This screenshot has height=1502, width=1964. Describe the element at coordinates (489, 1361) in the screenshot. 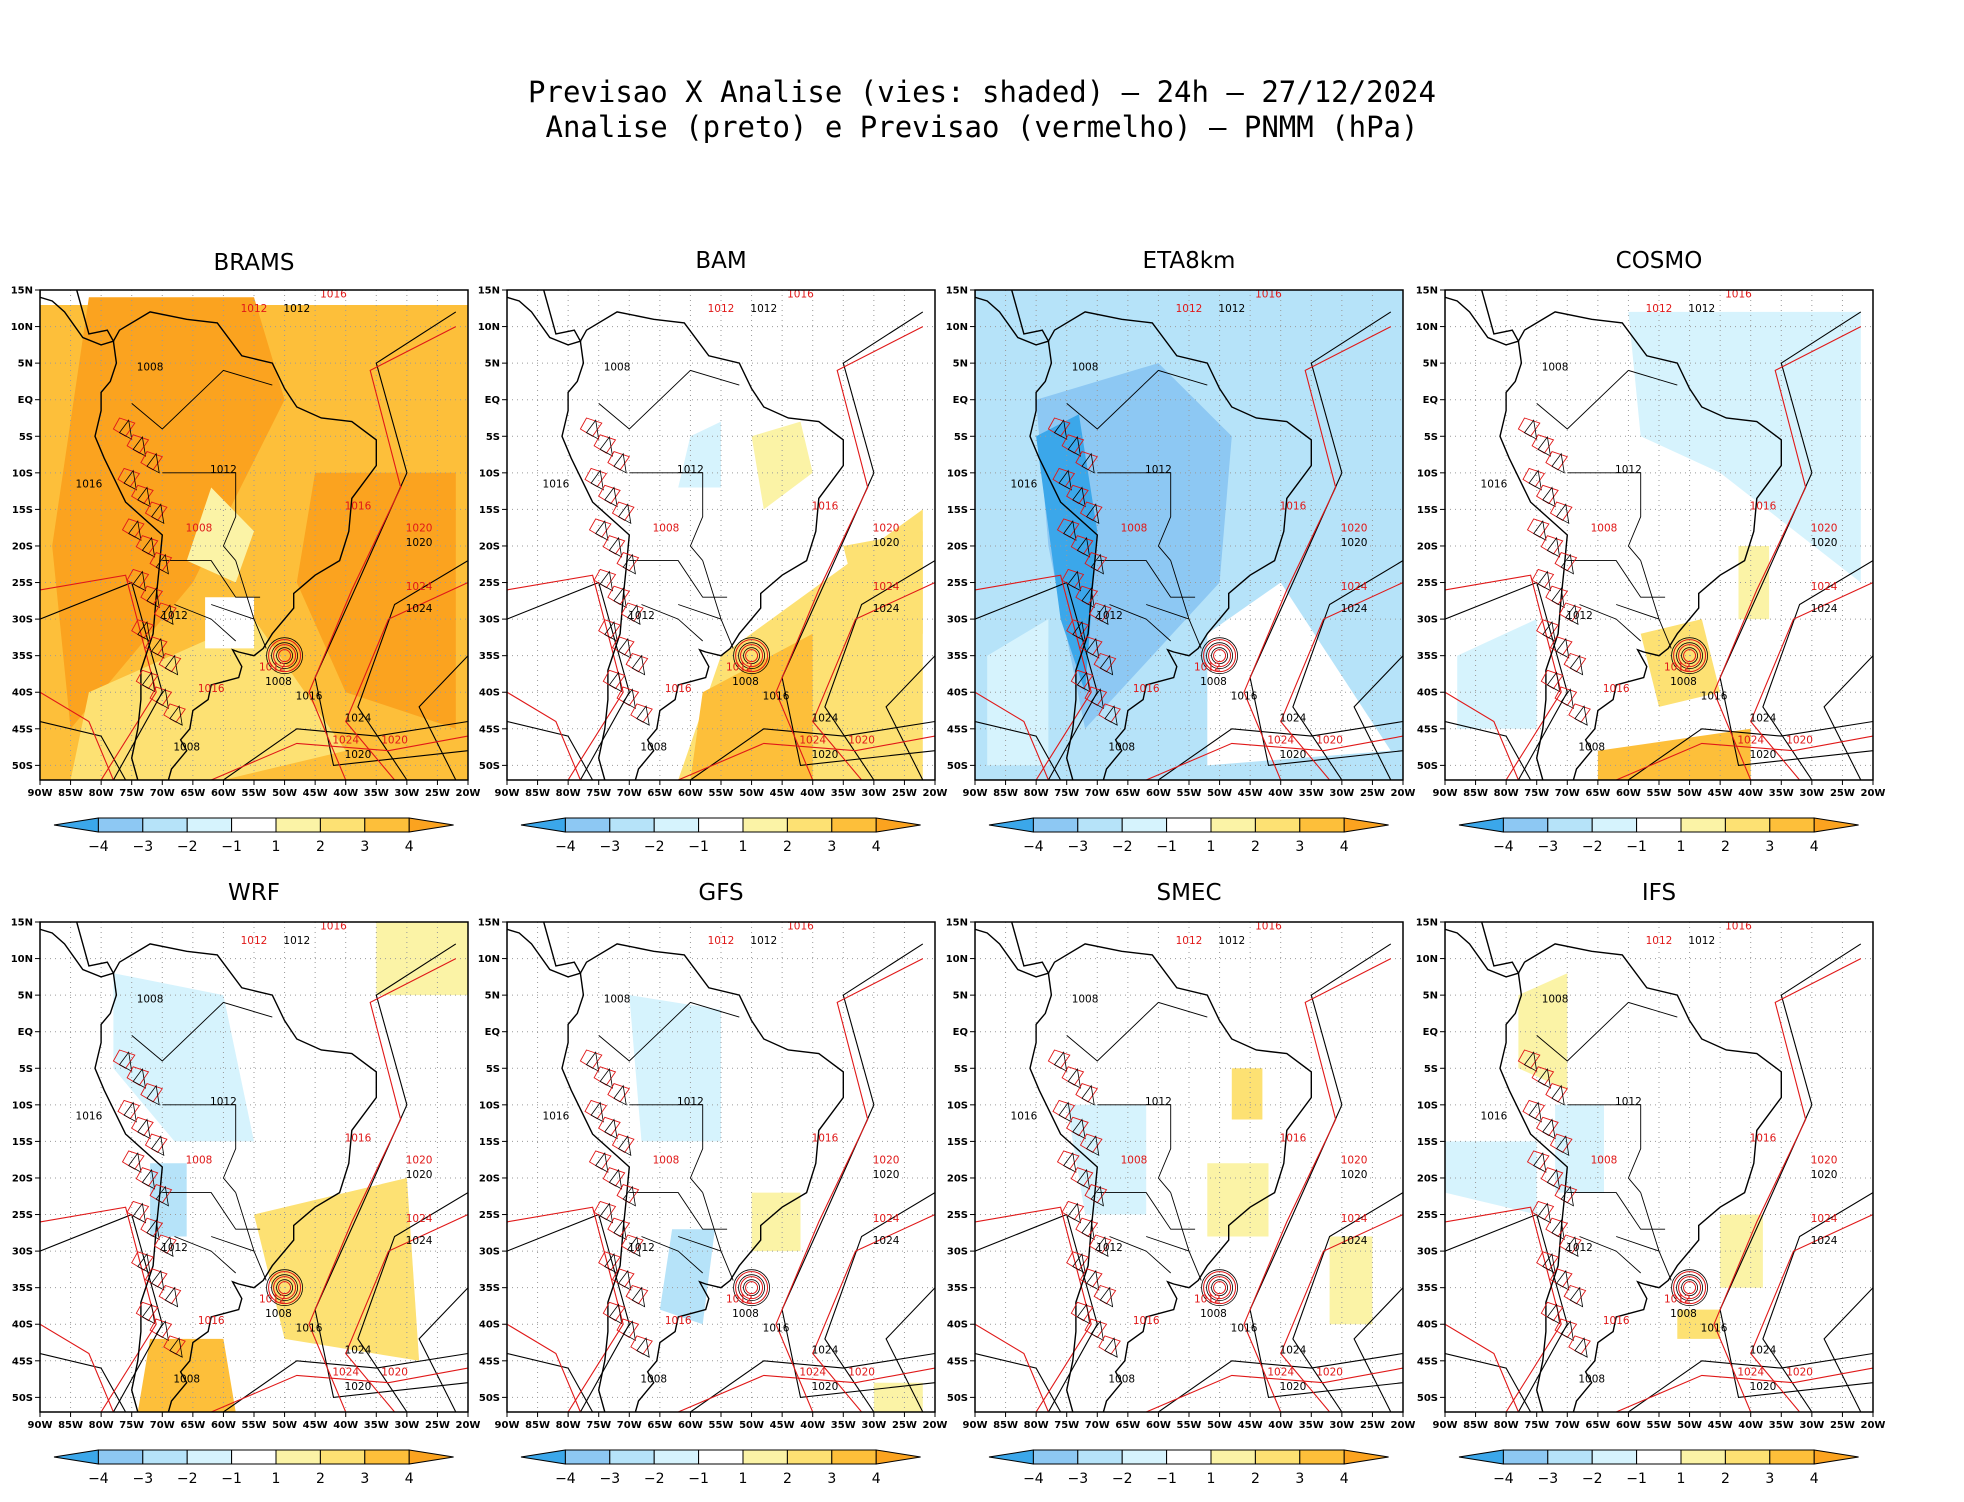

I see `lat-tick-label: 45S` at that location.